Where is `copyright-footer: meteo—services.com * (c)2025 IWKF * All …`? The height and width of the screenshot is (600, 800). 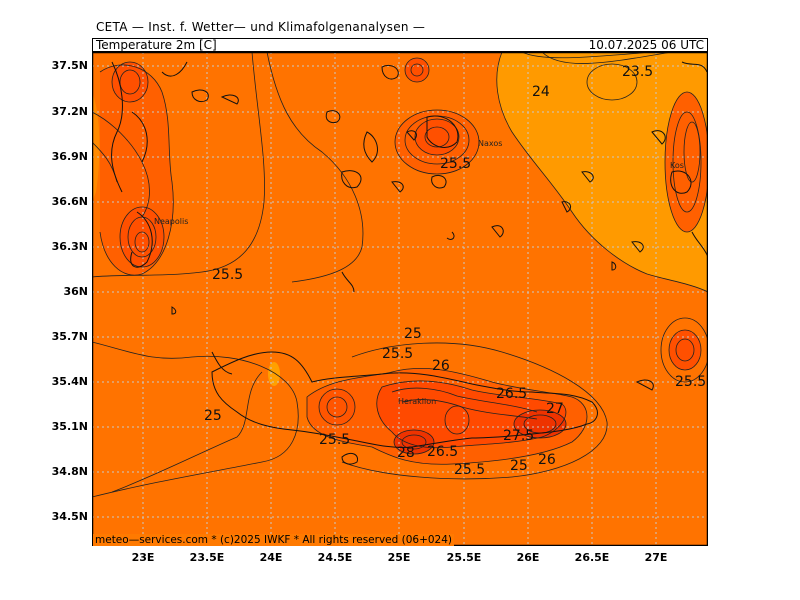 copyright-footer: meteo—services.com * (c)2025 IWKF * All … is located at coordinates (274, 540).